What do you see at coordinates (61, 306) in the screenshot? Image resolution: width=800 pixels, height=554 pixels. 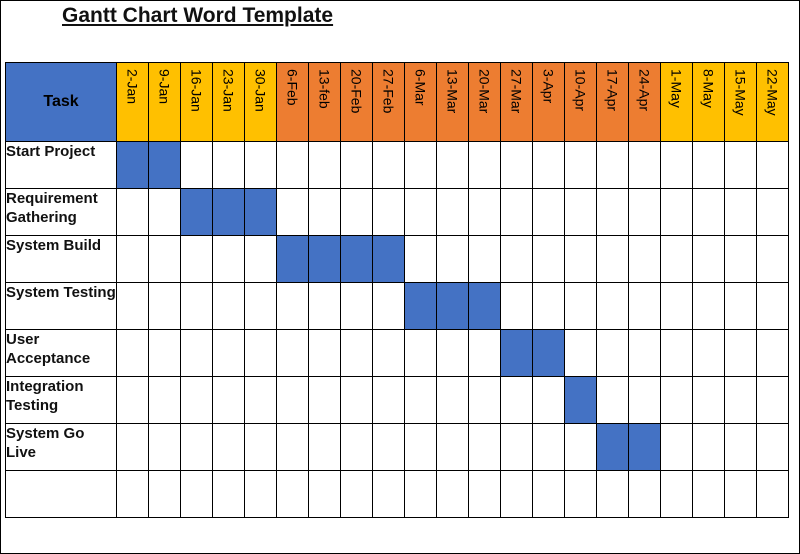 I see `task-name: System Testing` at bounding box center [61, 306].